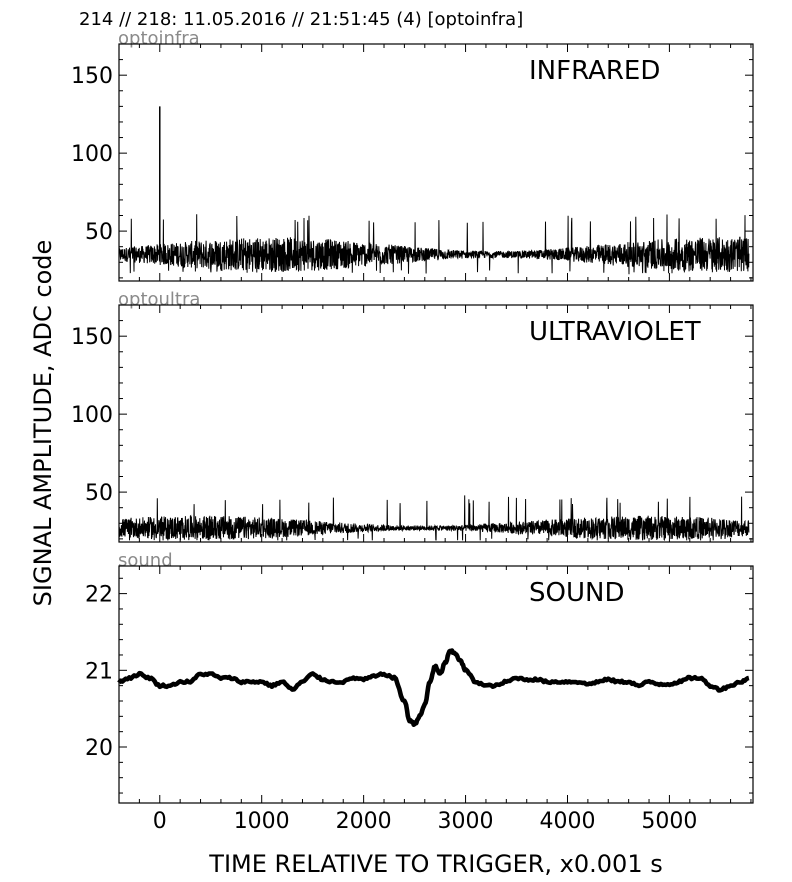 This screenshot has height=882, width=792. Describe the element at coordinates (576, 593) in the screenshot. I see `sound-annotation: SOUND` at that location.